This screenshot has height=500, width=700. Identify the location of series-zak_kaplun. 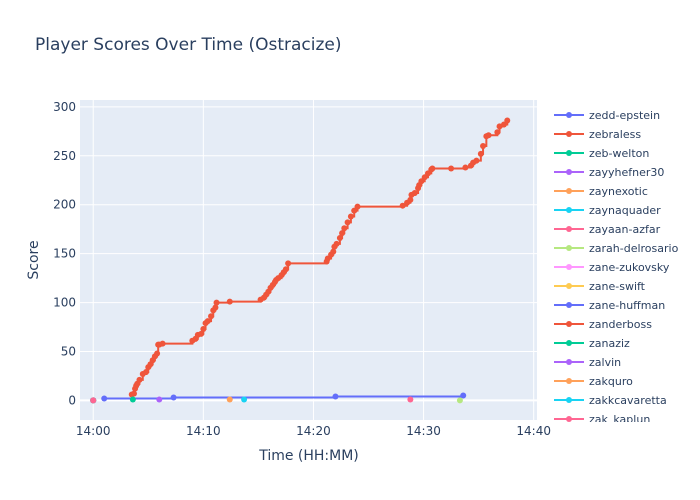
(93, 400).